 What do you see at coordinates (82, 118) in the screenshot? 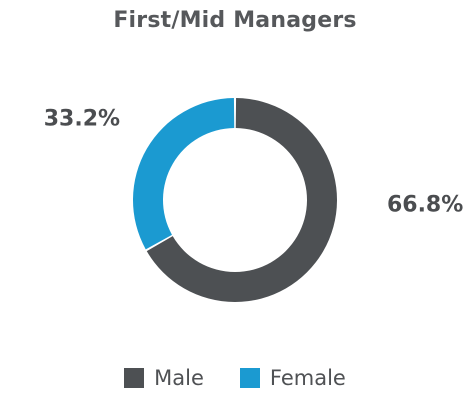
I see `data-label-female: 33.2%` at bounding box center [82, 118].